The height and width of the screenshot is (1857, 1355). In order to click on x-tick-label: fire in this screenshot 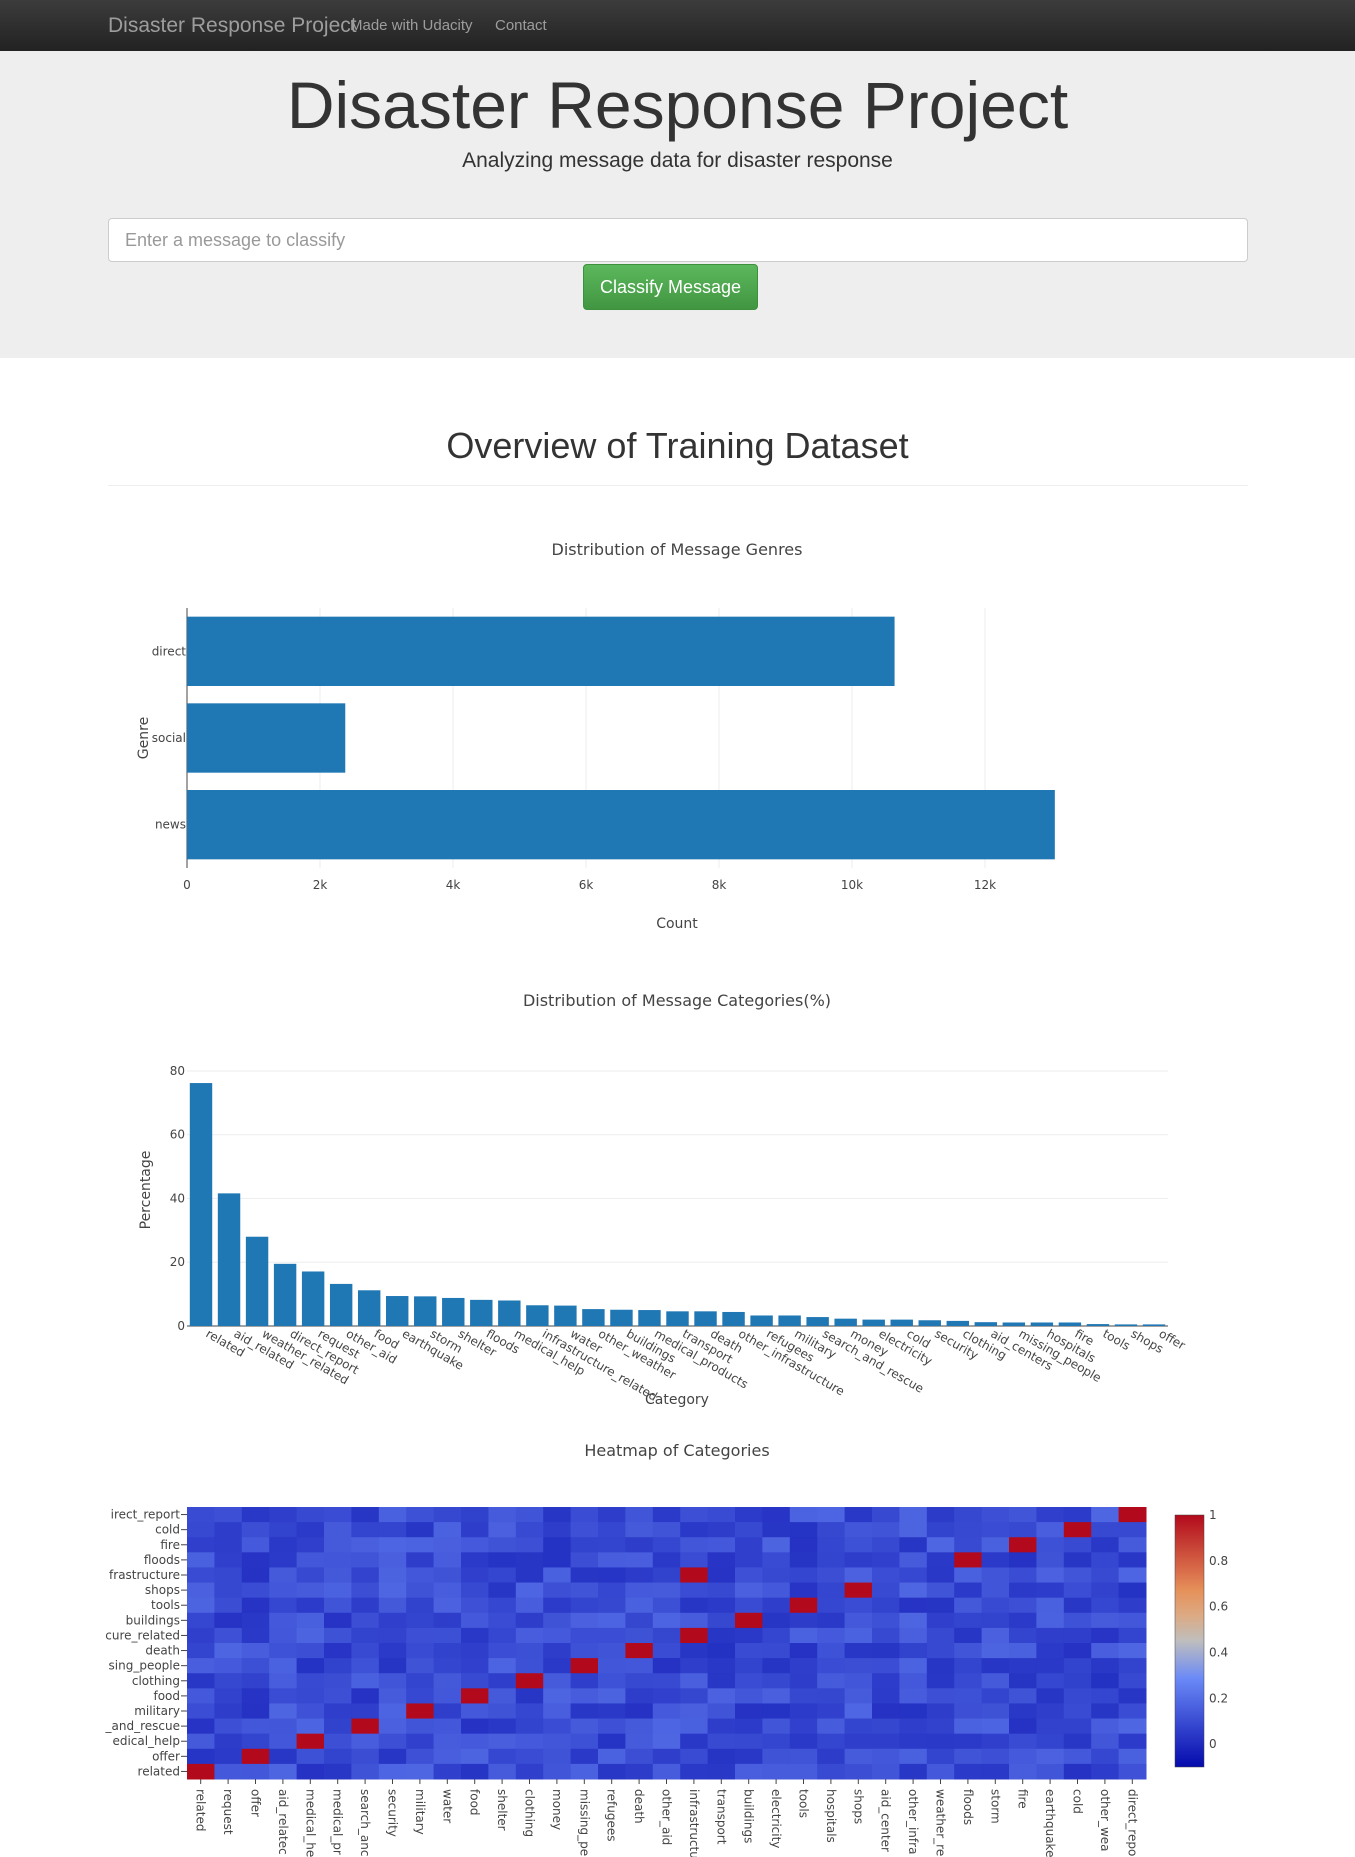, I will do `click(1023, 1799)`.